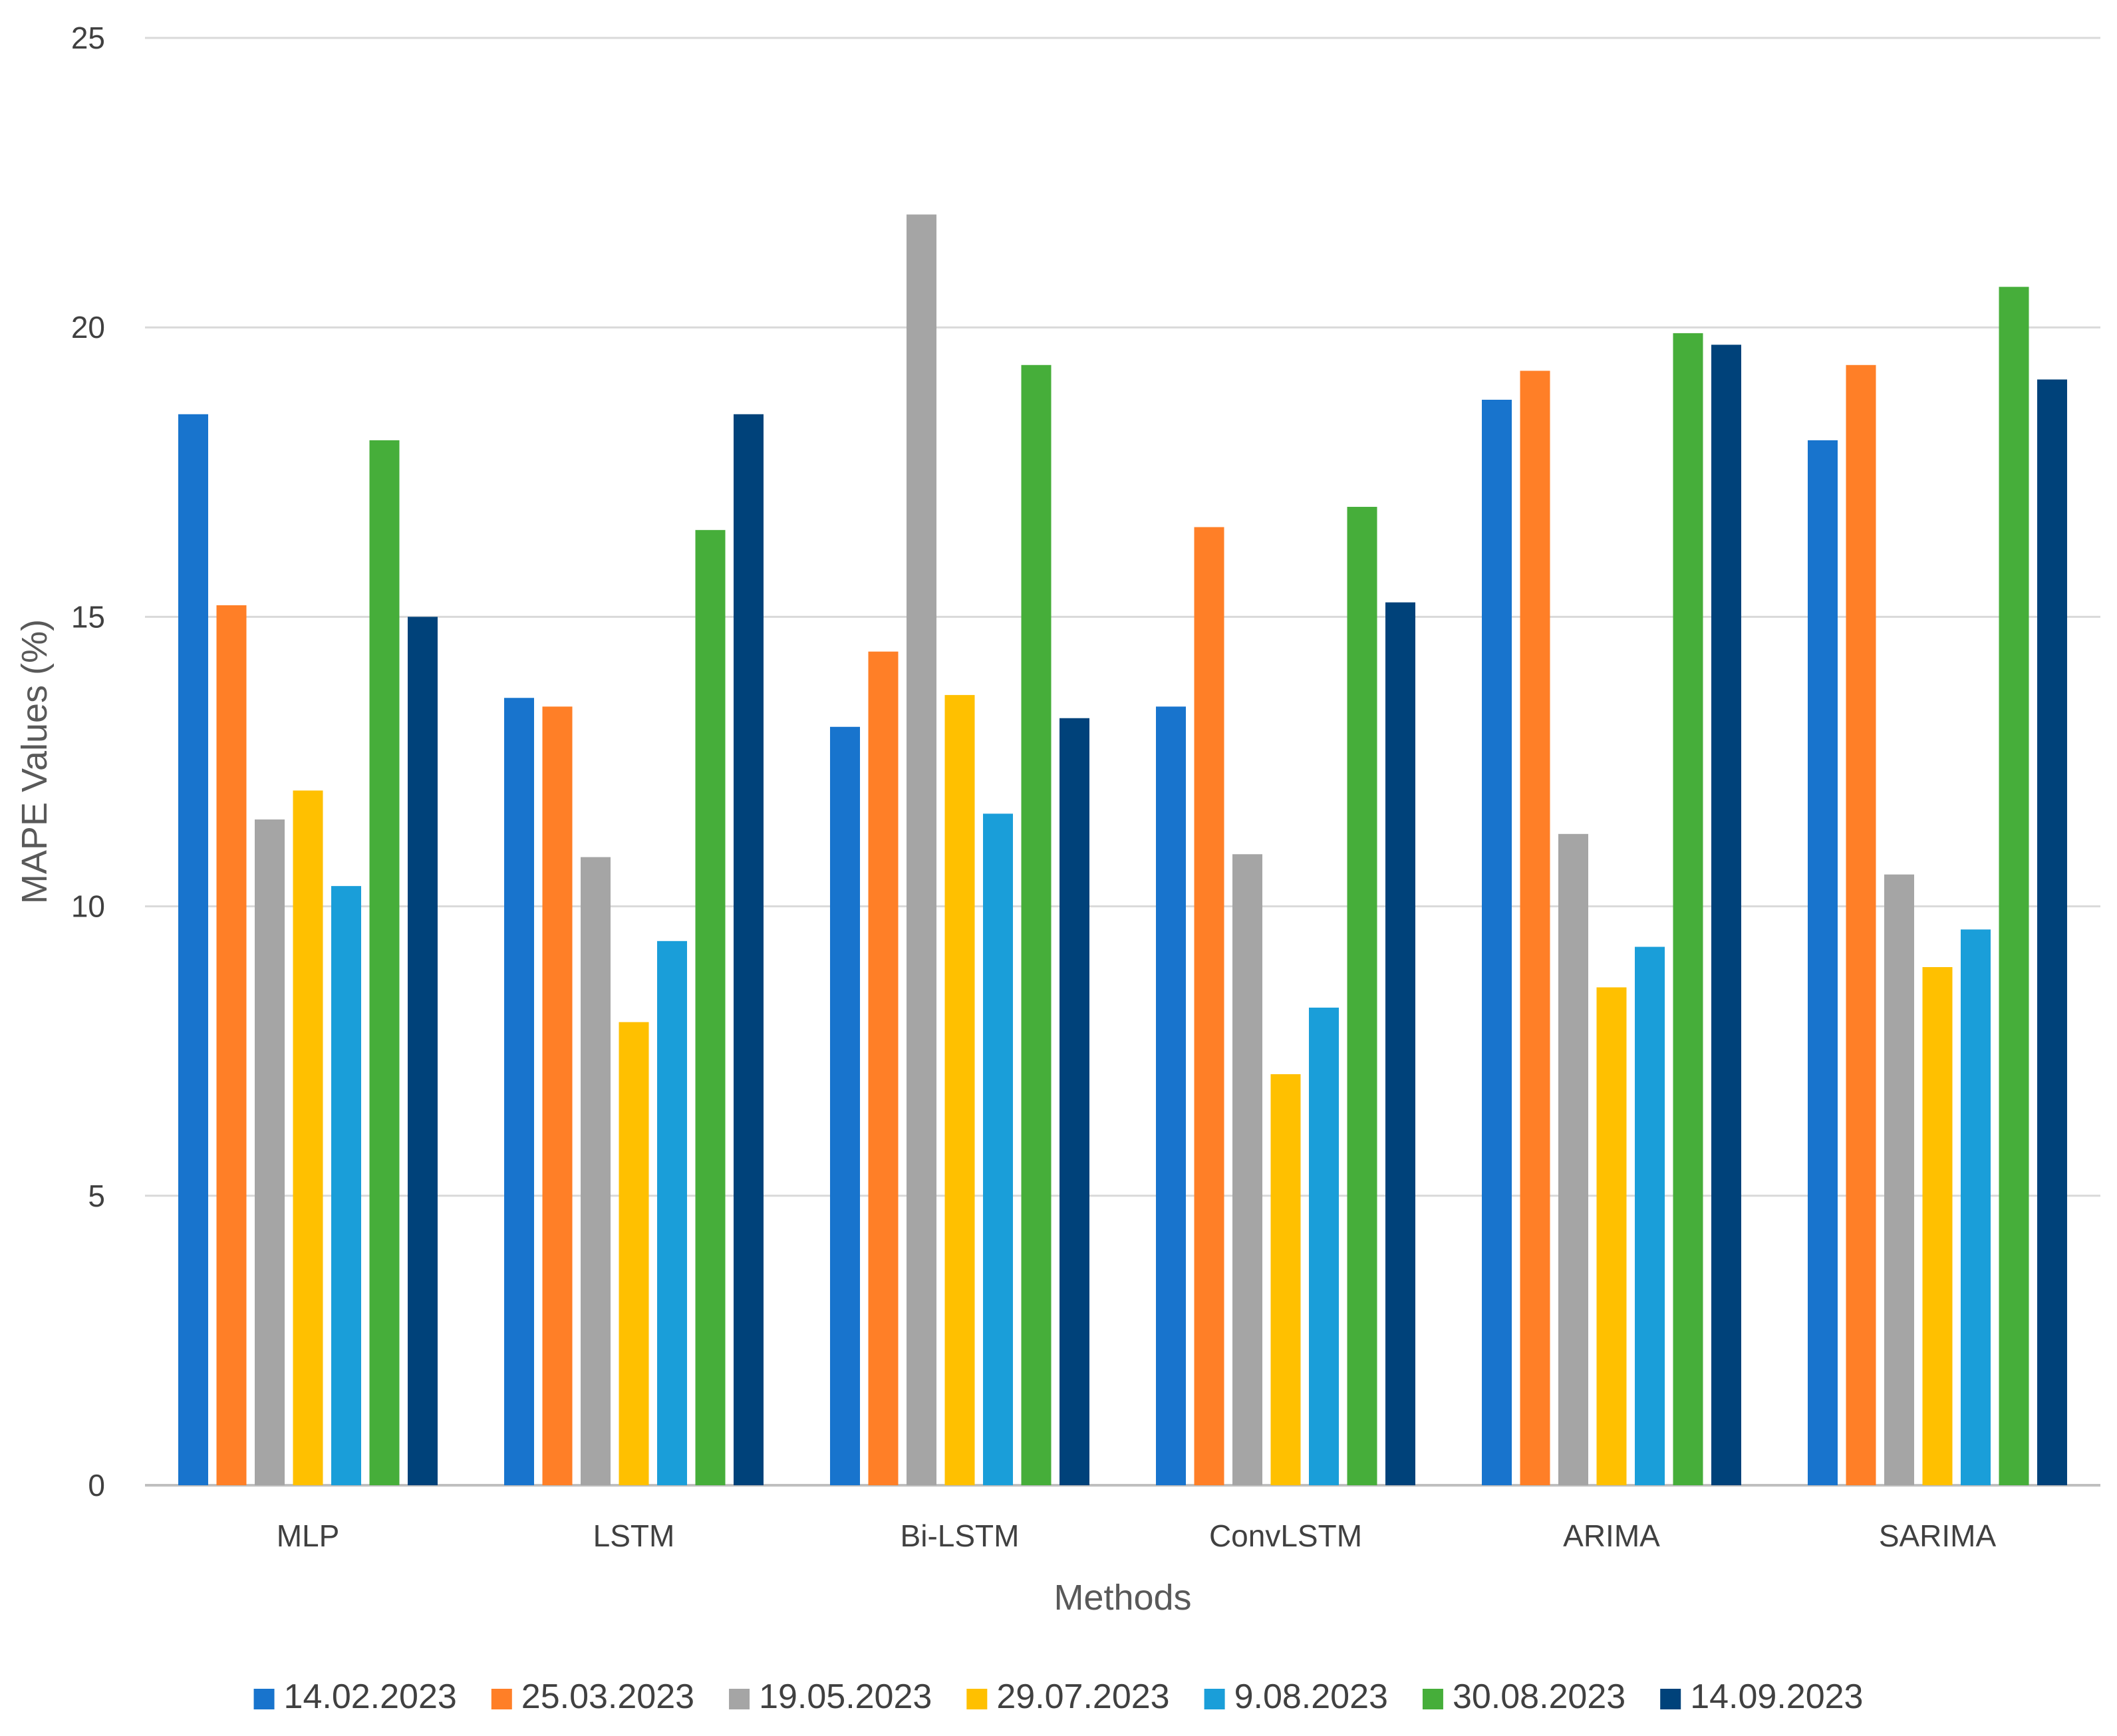 This screenshot has width=2117, height=1736. Describe the element at coordinates (1861, 924) in the screenshot. I see `bar-sarima-25-03-2023` at that location.